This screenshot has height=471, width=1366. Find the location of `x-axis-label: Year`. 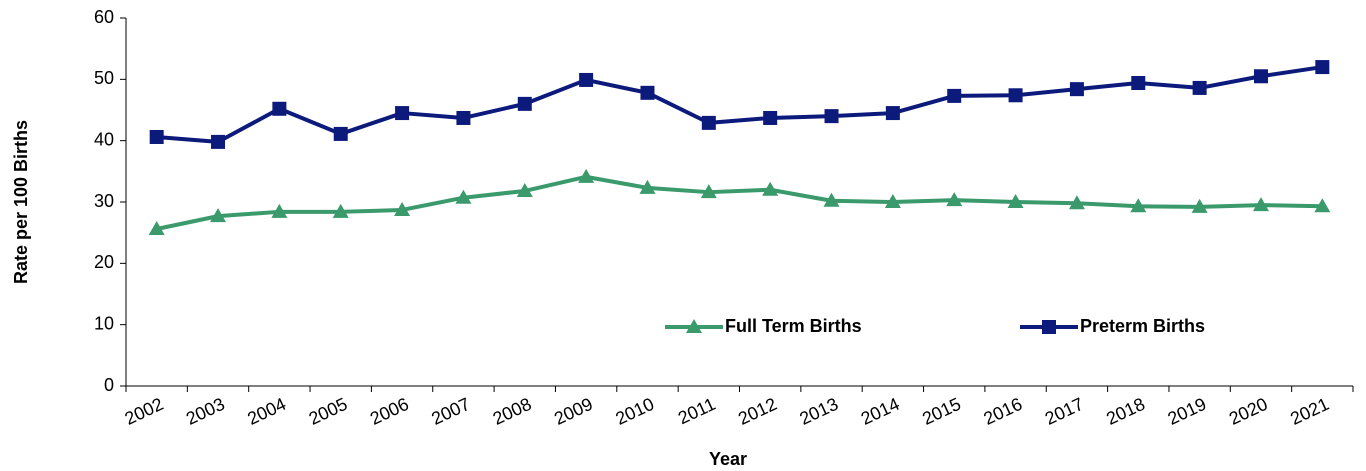

x-axis-label: Year is located at coordinates (728, 459).